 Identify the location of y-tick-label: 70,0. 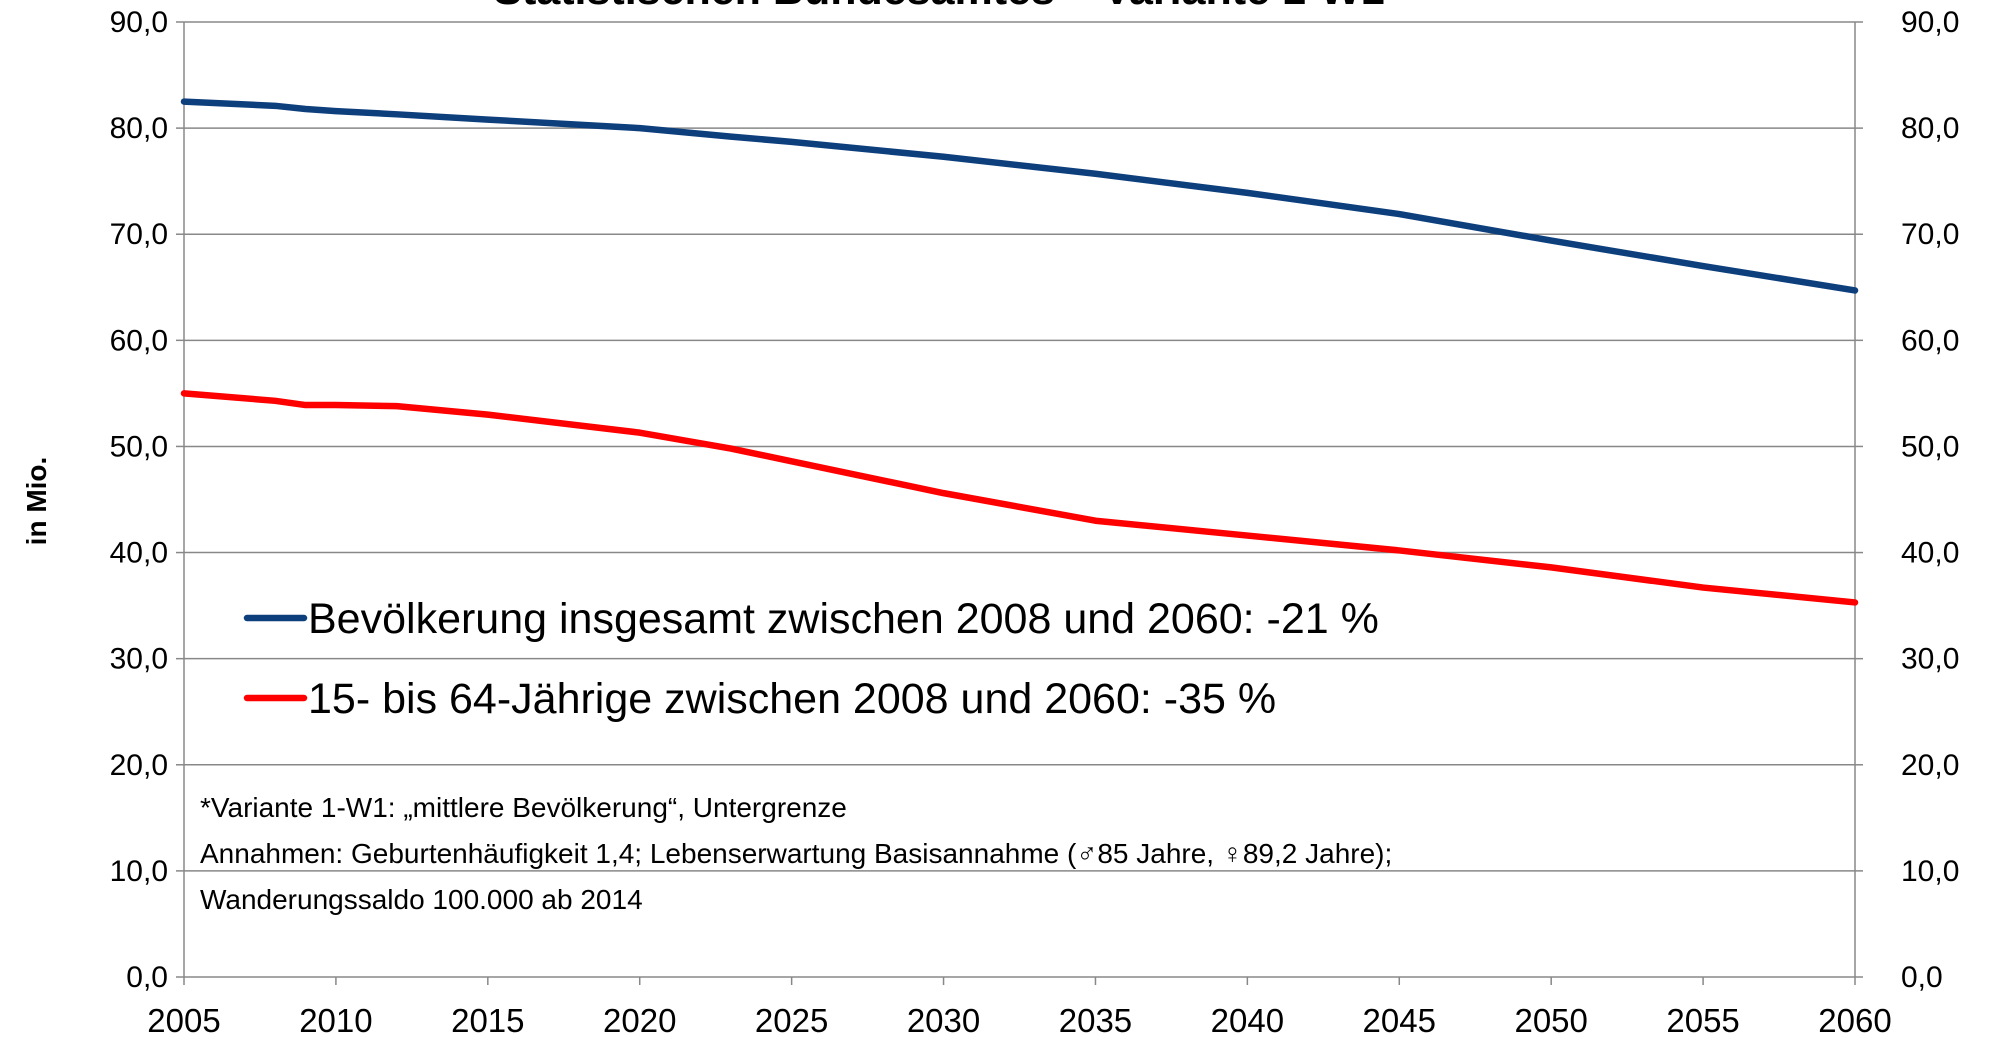
(139, 234).